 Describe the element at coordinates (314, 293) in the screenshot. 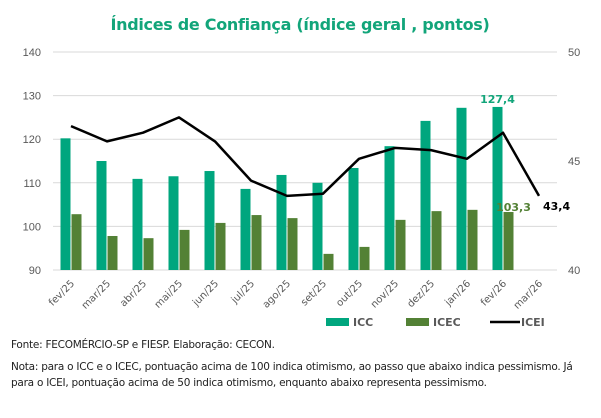

I see `x-tick-label: set/25` at that location.